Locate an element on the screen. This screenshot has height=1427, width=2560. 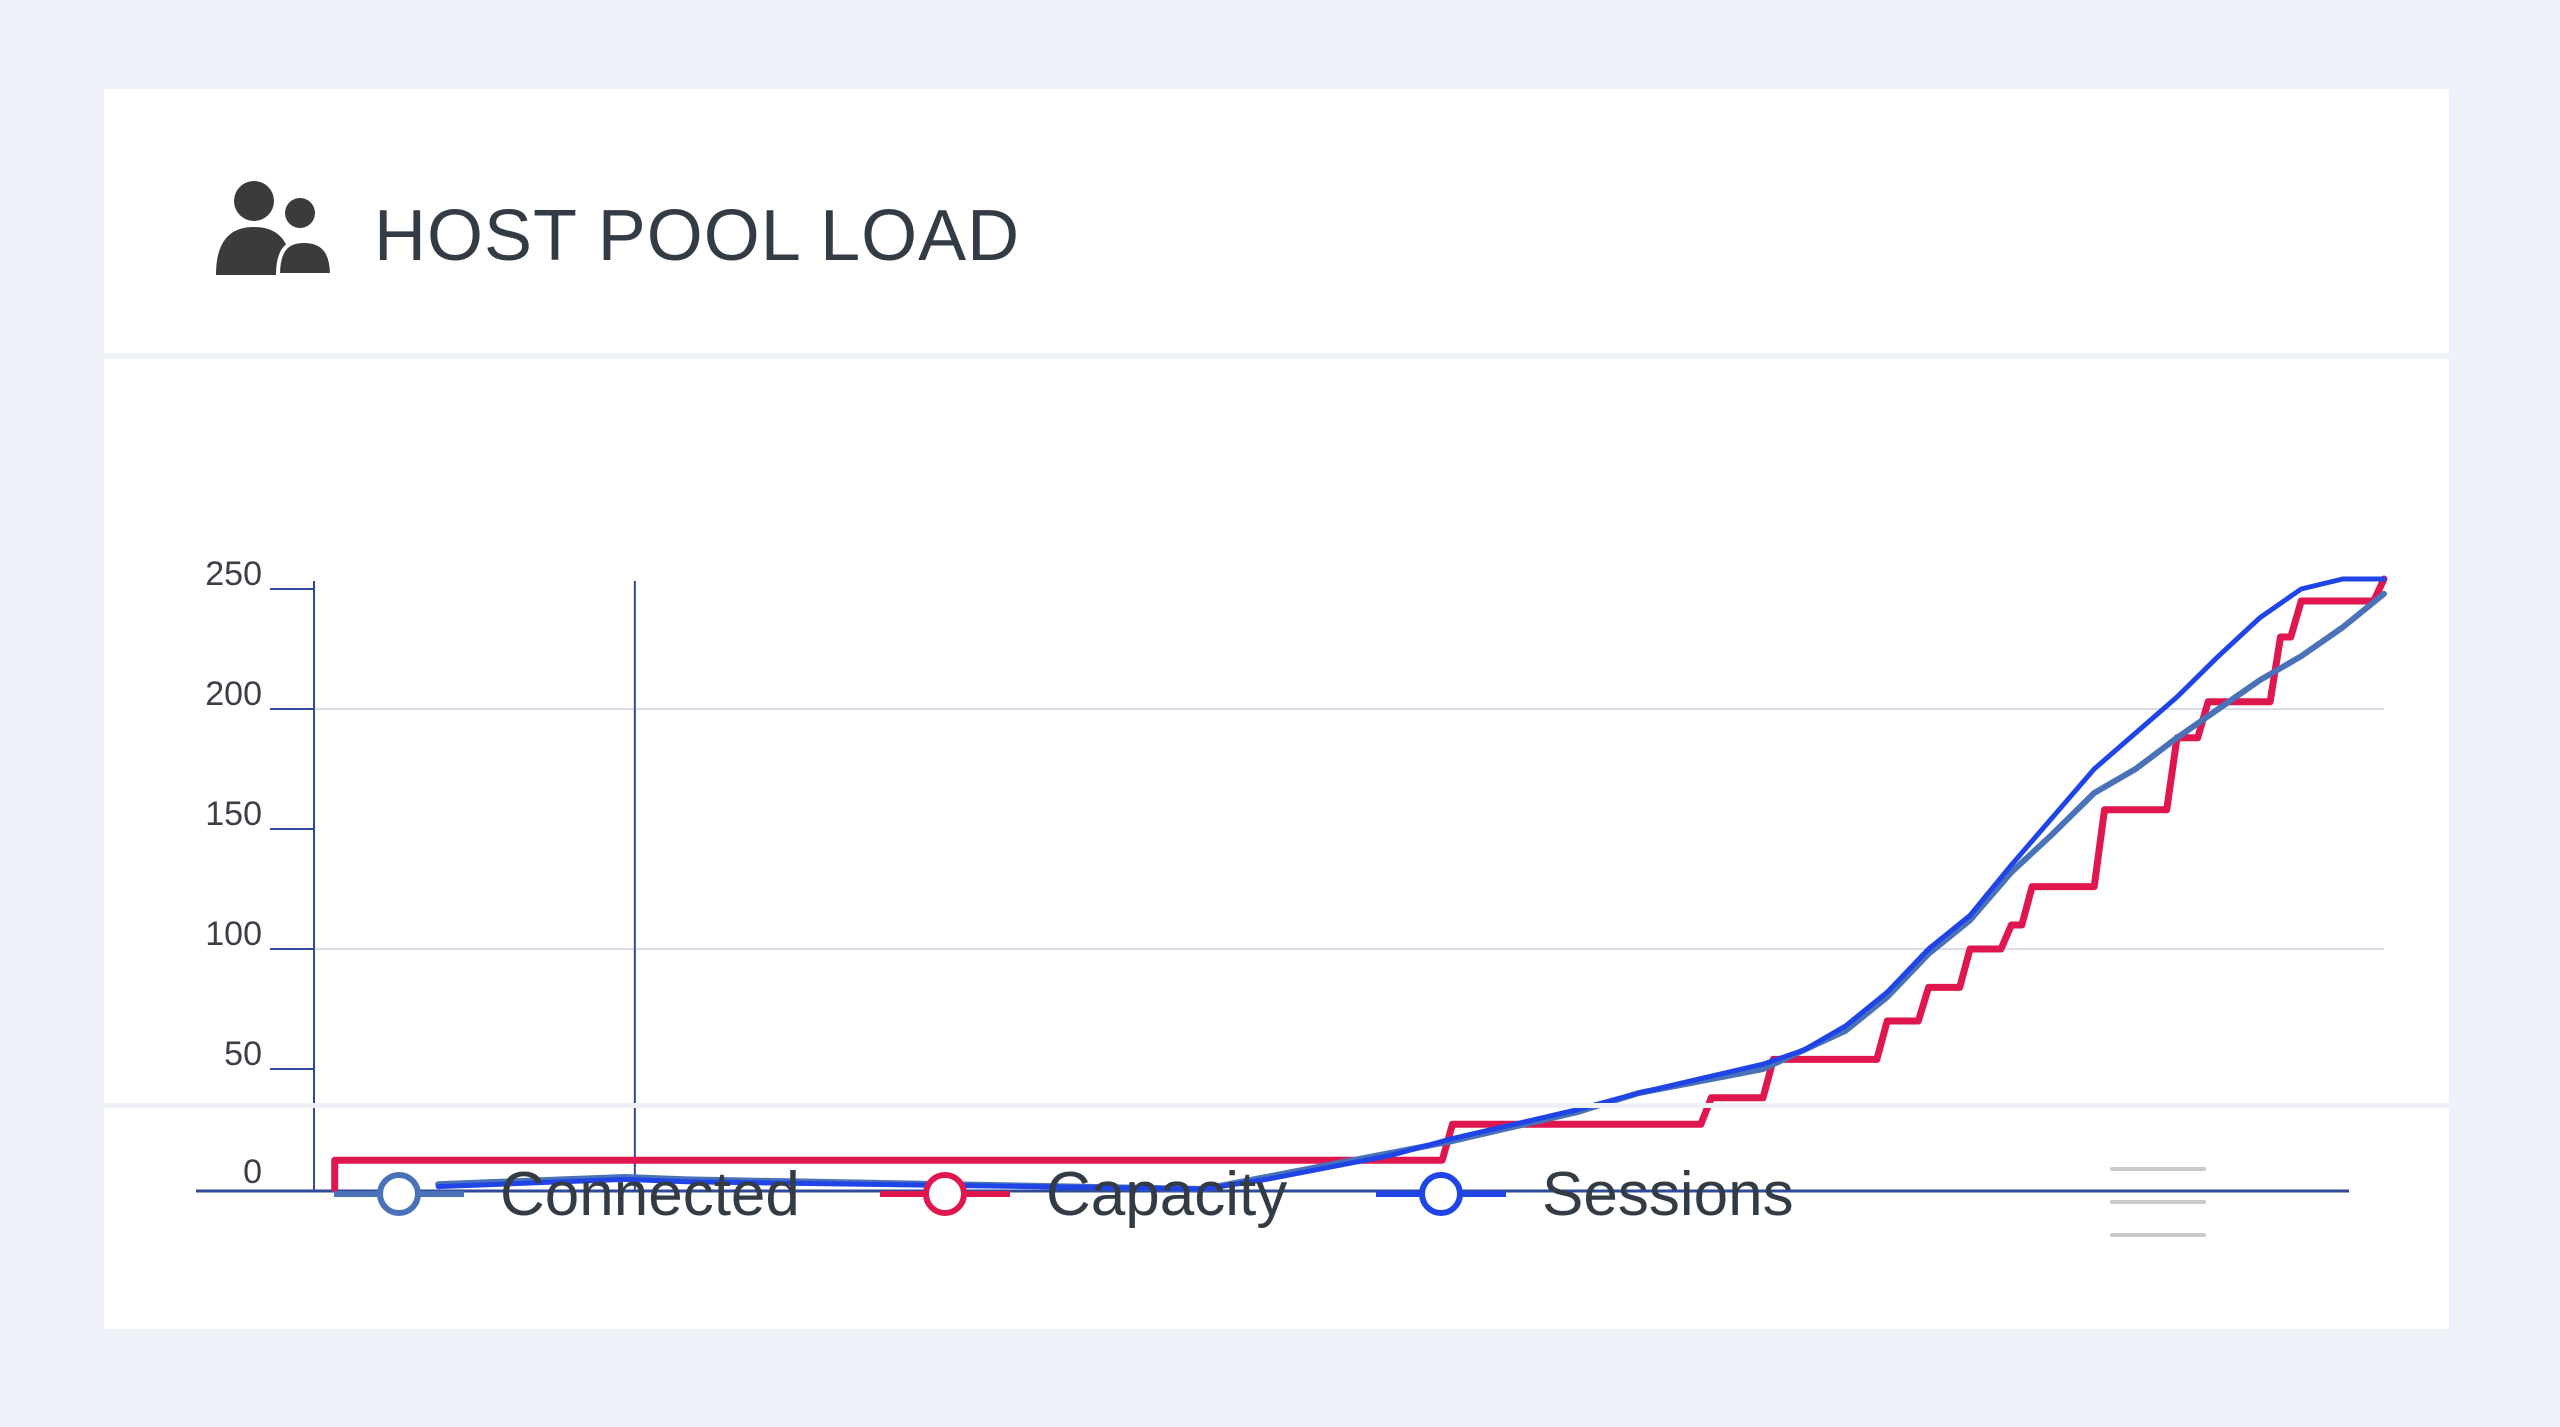
sessions-legend-icon is located at coordinates (1441, 1194).